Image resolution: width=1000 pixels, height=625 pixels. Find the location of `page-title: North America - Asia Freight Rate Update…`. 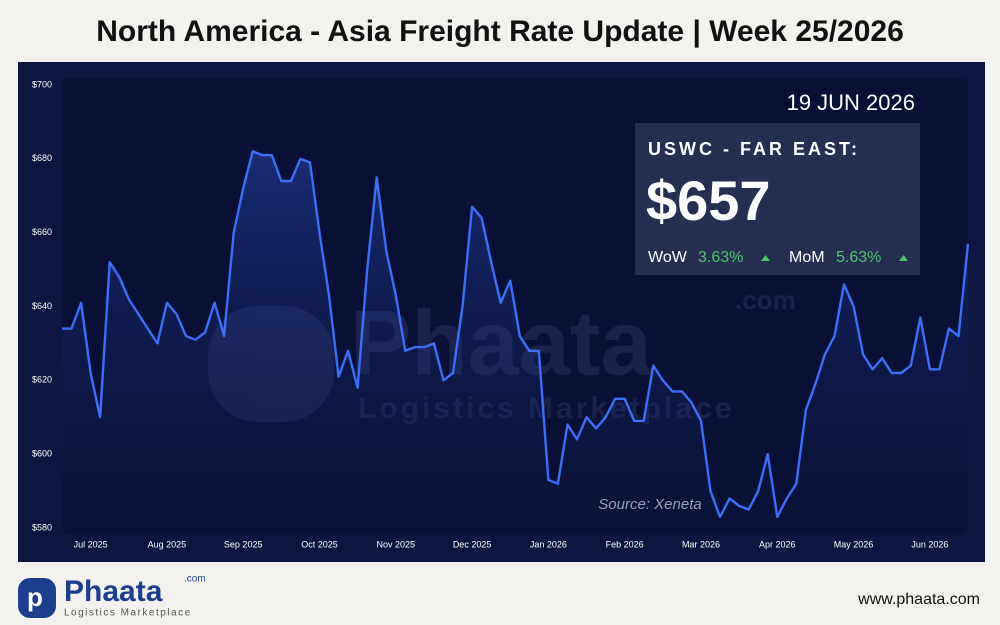

page-title: North America - Asia Freight Rate Update… is located at coordinates (500, 31).